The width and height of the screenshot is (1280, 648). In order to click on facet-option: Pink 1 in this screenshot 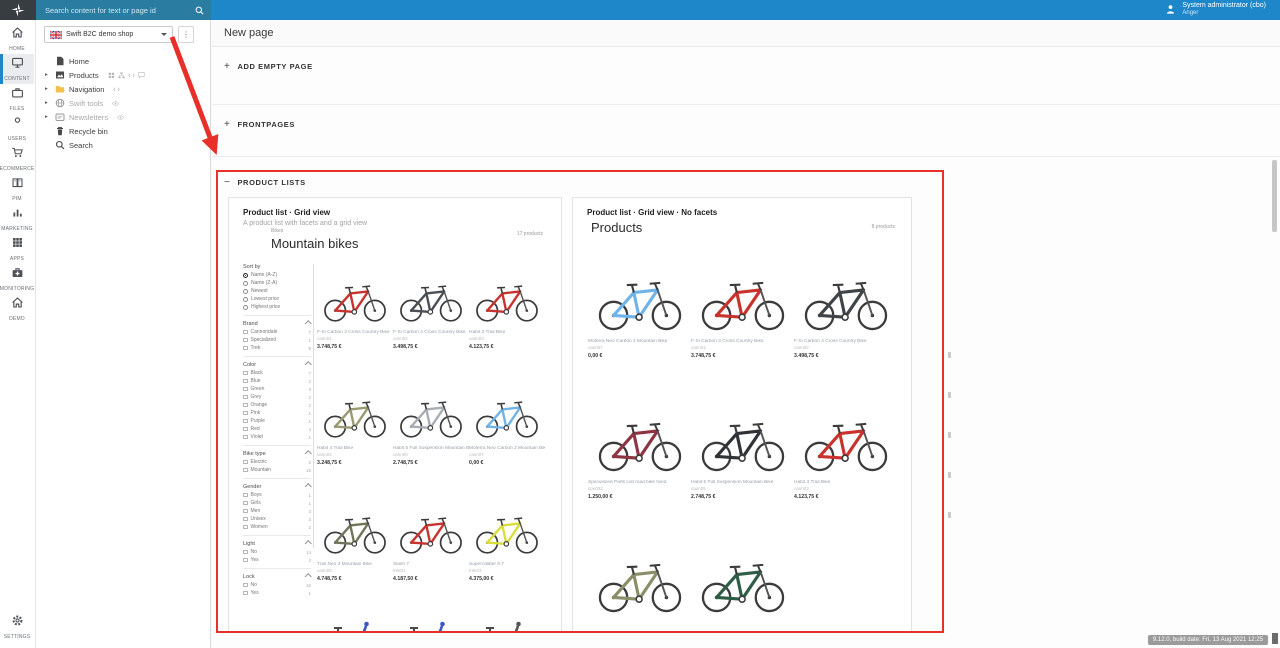, I will do `click(277, 413)`.